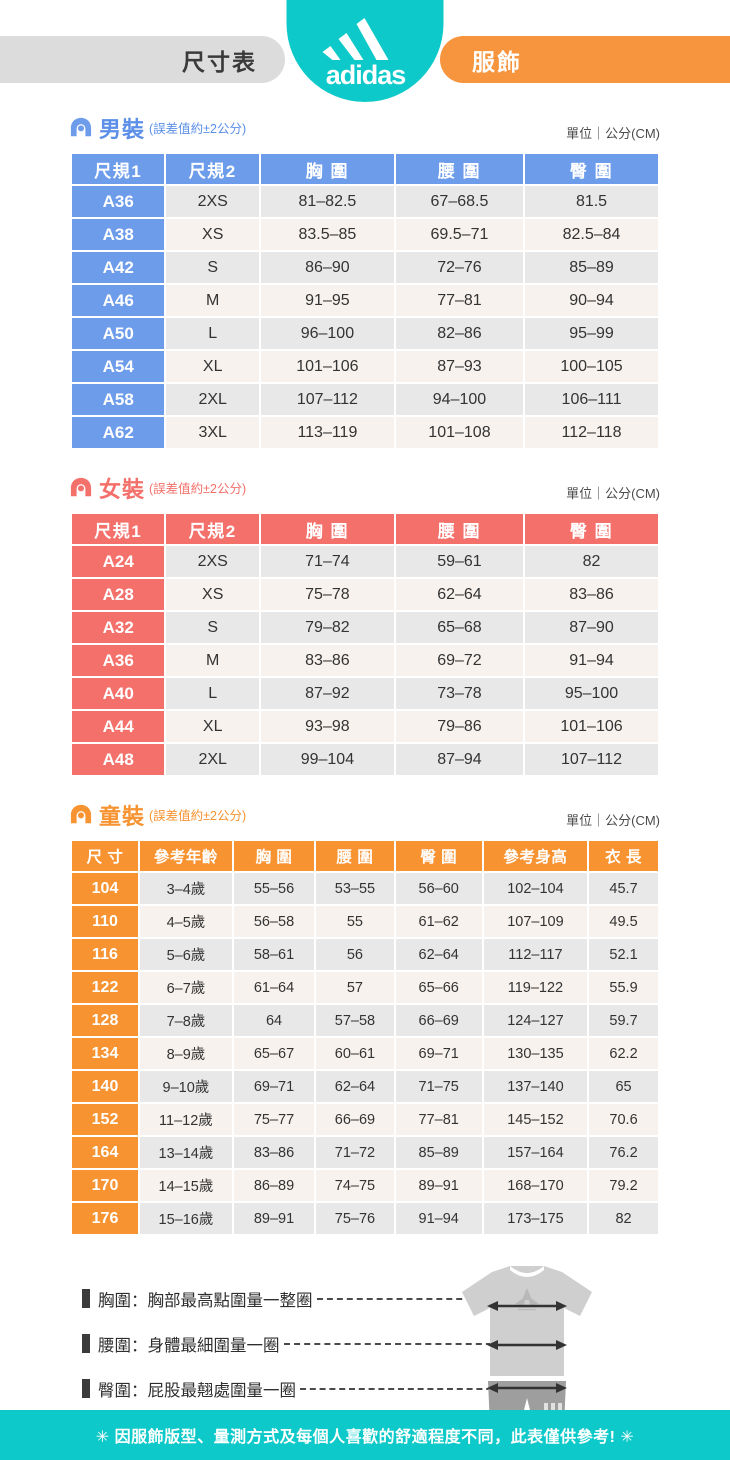 The width and height of the screenshot is (730, 1460). I want to click on size-cell: 152, so click(105, 1119).